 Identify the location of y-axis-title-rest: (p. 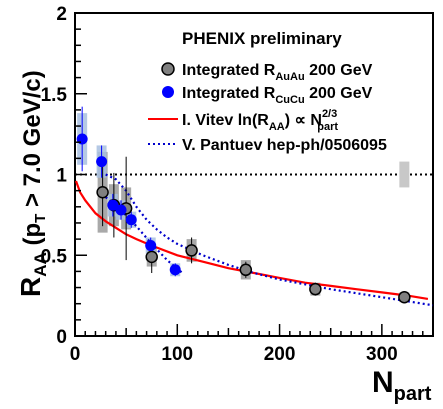
(32, 237).